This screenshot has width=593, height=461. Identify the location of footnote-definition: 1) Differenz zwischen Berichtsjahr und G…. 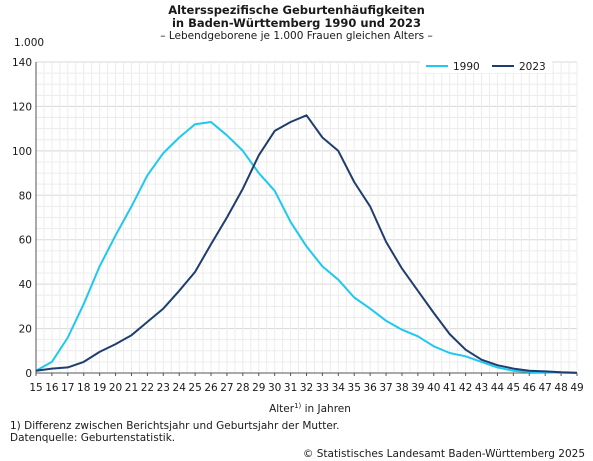
(175, 426).